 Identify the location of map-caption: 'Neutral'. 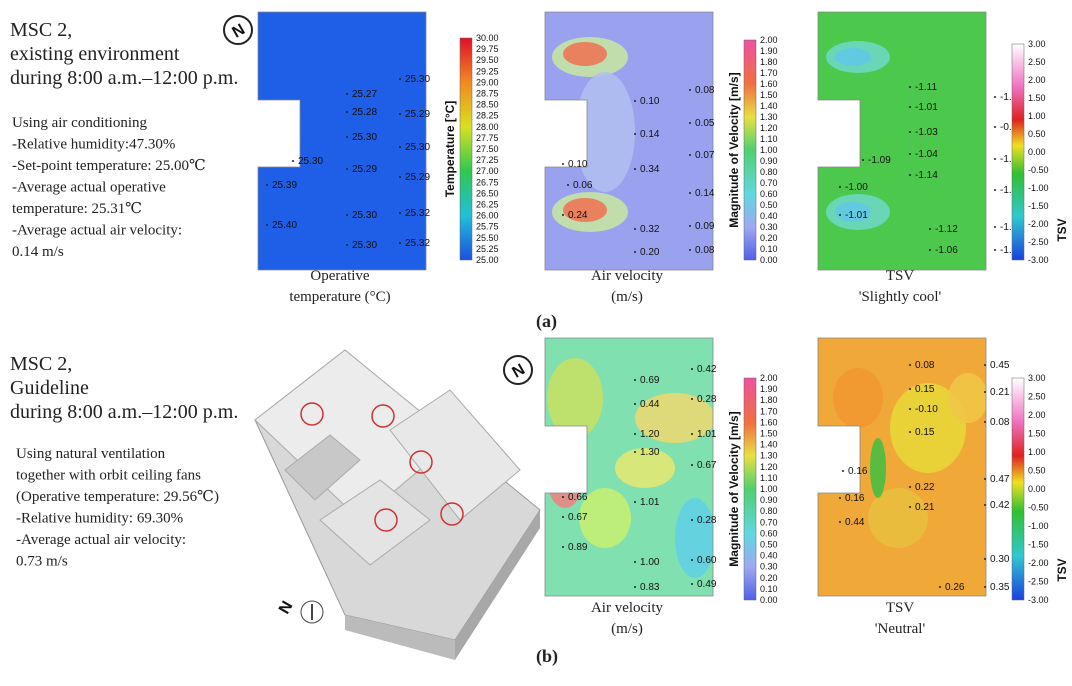
(900, 629).